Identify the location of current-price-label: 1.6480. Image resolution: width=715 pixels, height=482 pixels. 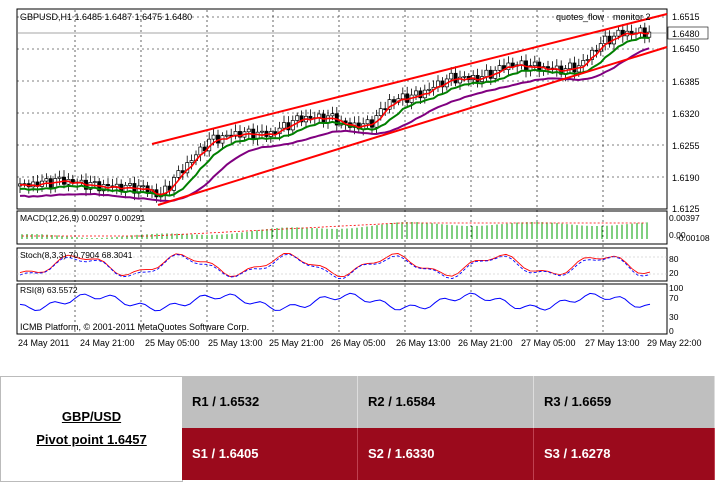
(686, 34).